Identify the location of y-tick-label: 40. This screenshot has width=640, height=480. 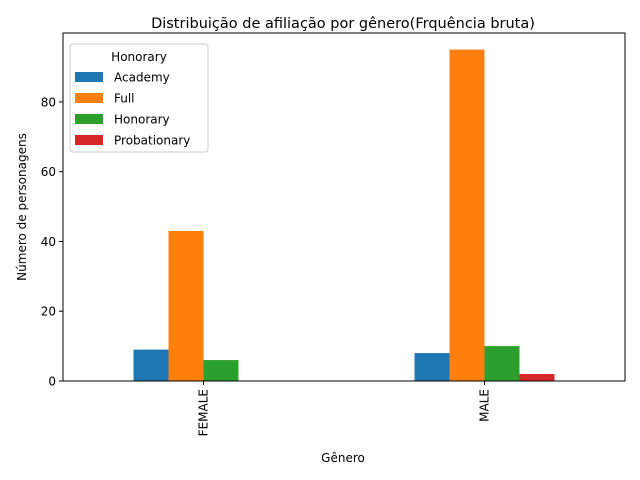
(48, 242).